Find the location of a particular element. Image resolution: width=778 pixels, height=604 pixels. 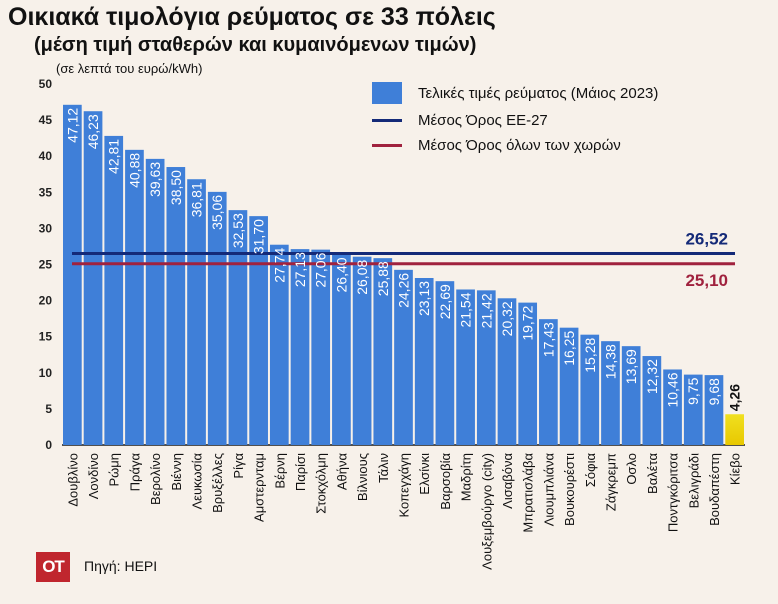

value-label: 27,13 is located at coordinates (300, 269).